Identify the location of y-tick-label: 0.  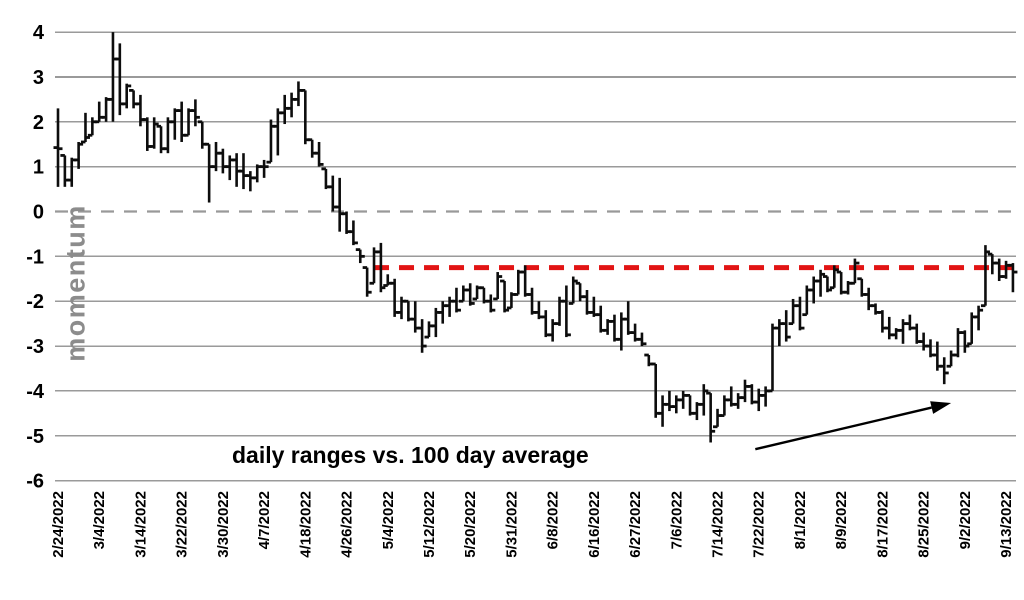
(38, 213).